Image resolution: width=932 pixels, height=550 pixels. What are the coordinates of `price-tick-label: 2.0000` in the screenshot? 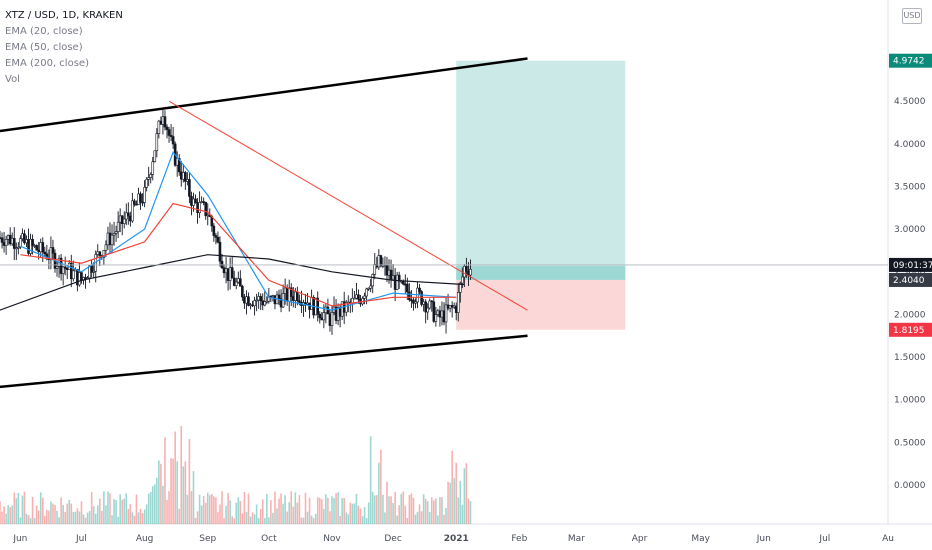 It's located at (910, 315).